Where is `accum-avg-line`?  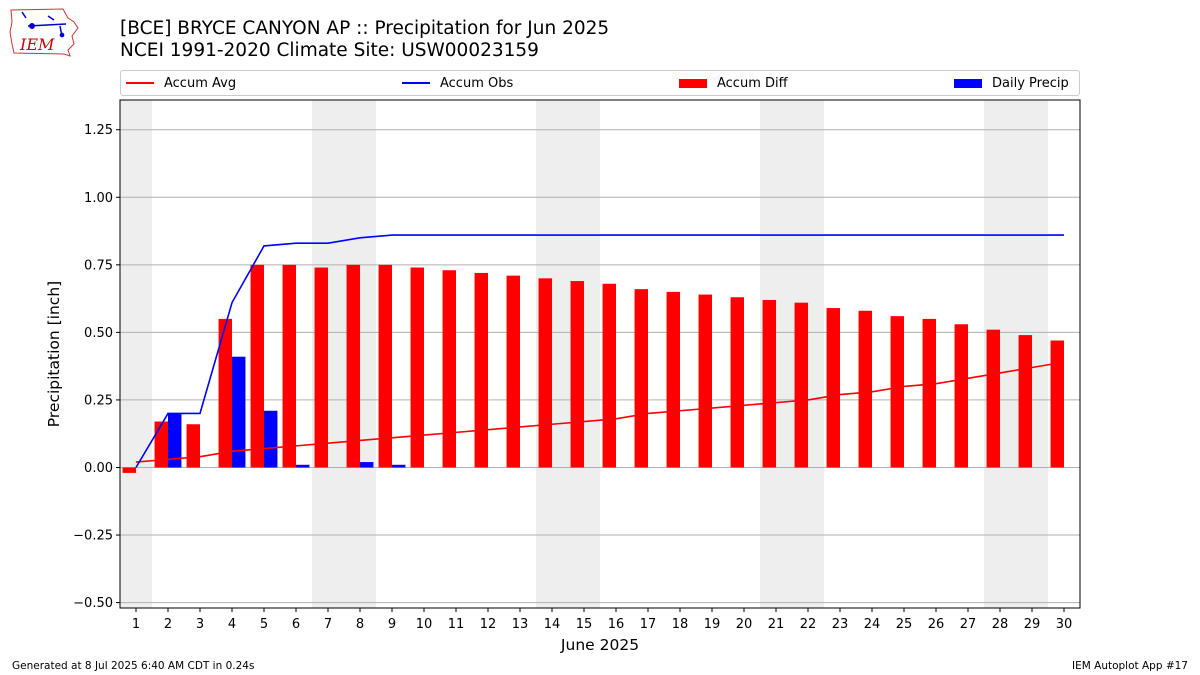 accum-avg-line is located at coordinates (600, 412).